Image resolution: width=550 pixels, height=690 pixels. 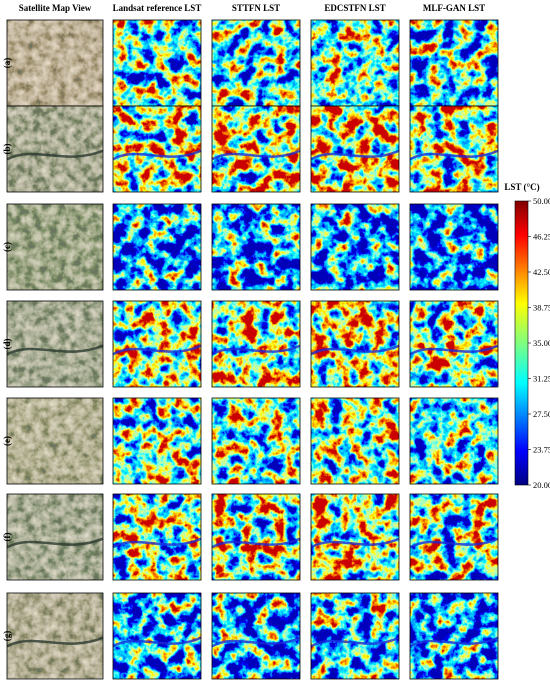 What do you see at coordinates (157, 8) in the screenshot?
I see `column-header: Landsat reference LST` at bounding box center [157, 8].